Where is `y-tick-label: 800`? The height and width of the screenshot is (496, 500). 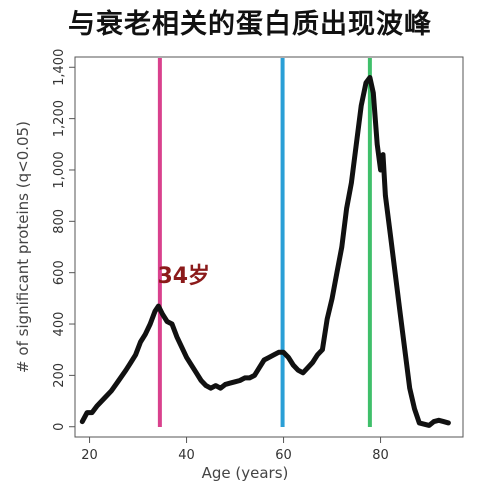
y-tick-label: 800 is located at coordinates (59, 221).